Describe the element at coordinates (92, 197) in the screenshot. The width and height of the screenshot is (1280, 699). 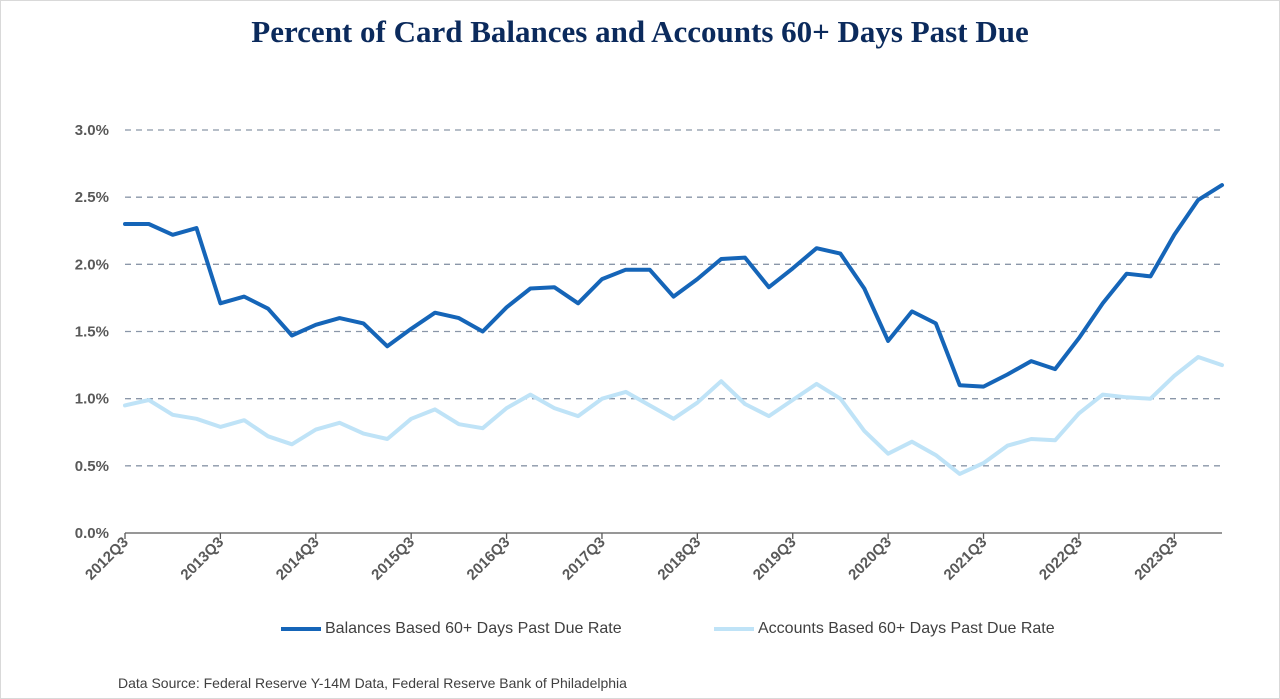
I see `y-tick-label: 2.5%` at that location.